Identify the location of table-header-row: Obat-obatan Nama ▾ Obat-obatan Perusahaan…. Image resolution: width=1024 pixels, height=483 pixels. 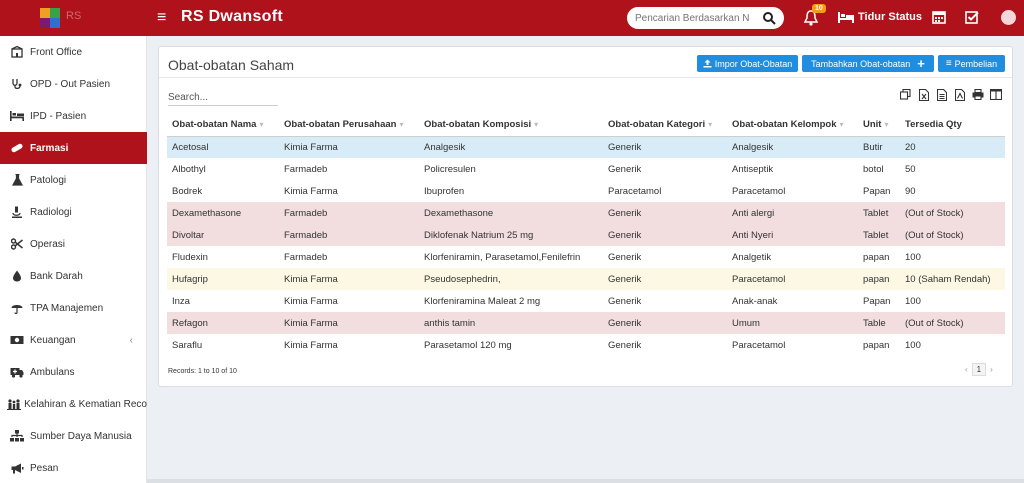
(586, 125).